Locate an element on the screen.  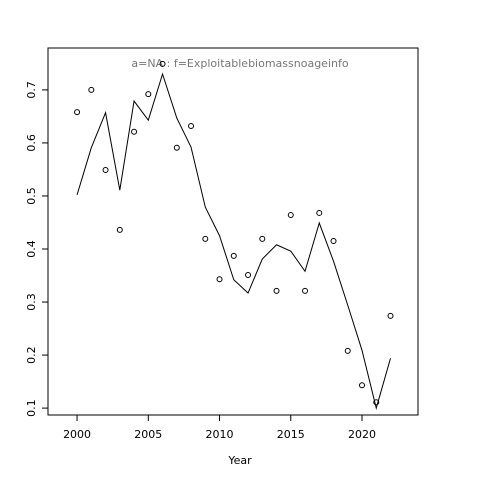
x-tick-label: 2015 is located at coordinates (291, 434).